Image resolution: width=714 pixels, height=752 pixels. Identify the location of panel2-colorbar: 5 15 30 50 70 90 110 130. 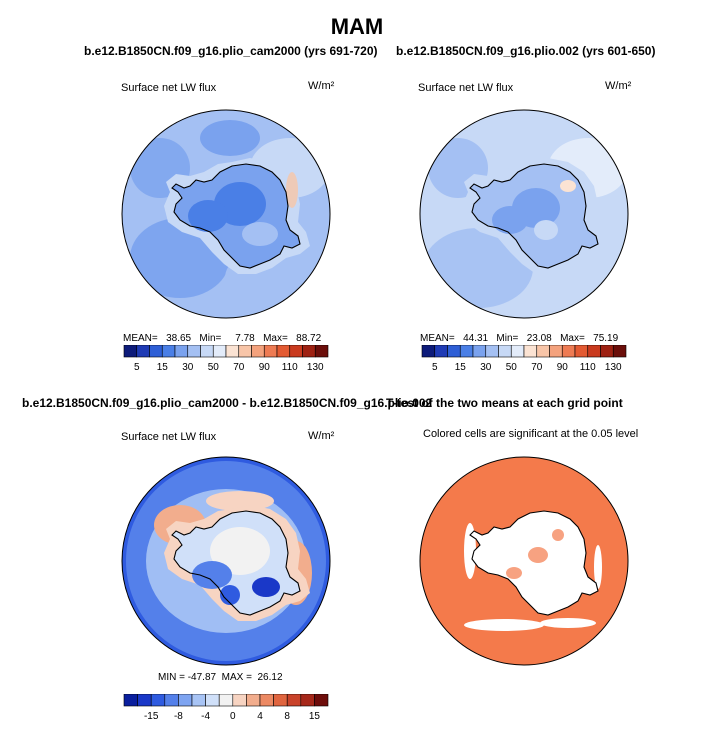
(524, 359).